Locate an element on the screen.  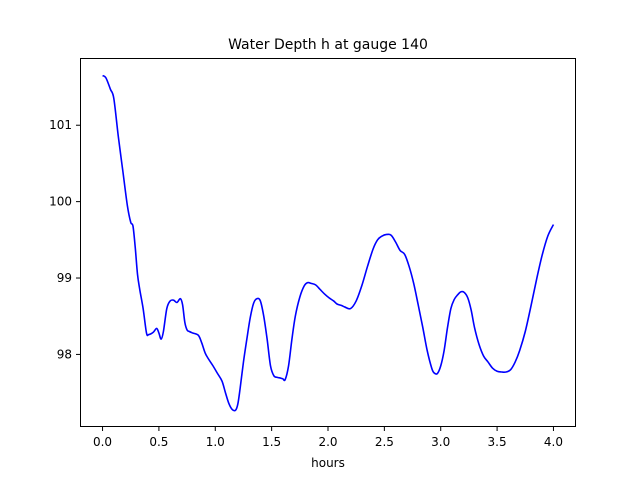
x-axis-ticks: 0.0 0.5 1.0 1.5 2.0 2.5 3.0 3.5 4.0 is located at coordinates (328, 438).